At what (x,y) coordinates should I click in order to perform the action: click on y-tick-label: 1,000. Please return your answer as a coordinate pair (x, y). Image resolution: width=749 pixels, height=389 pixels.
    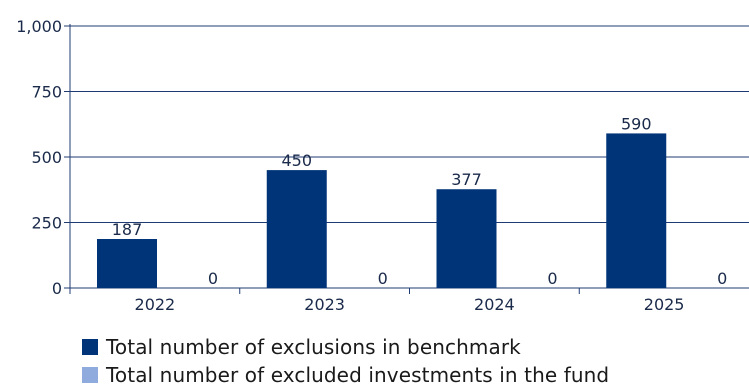
    Looking at the image, I should click on (39, 26).